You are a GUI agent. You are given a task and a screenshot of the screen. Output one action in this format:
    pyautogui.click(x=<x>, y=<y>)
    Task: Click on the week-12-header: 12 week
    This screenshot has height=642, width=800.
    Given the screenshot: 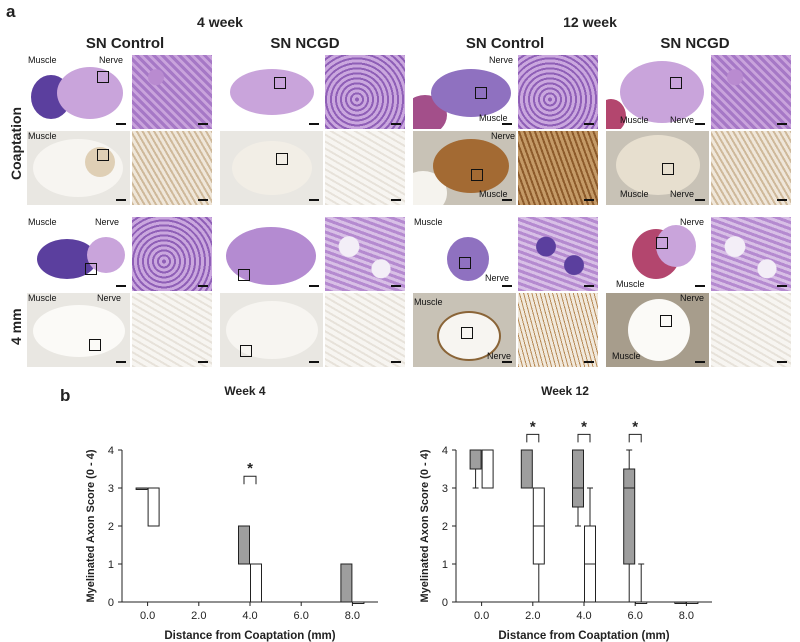 What is the action you would take?
    pyautogui.click(x=590, y=22)
    